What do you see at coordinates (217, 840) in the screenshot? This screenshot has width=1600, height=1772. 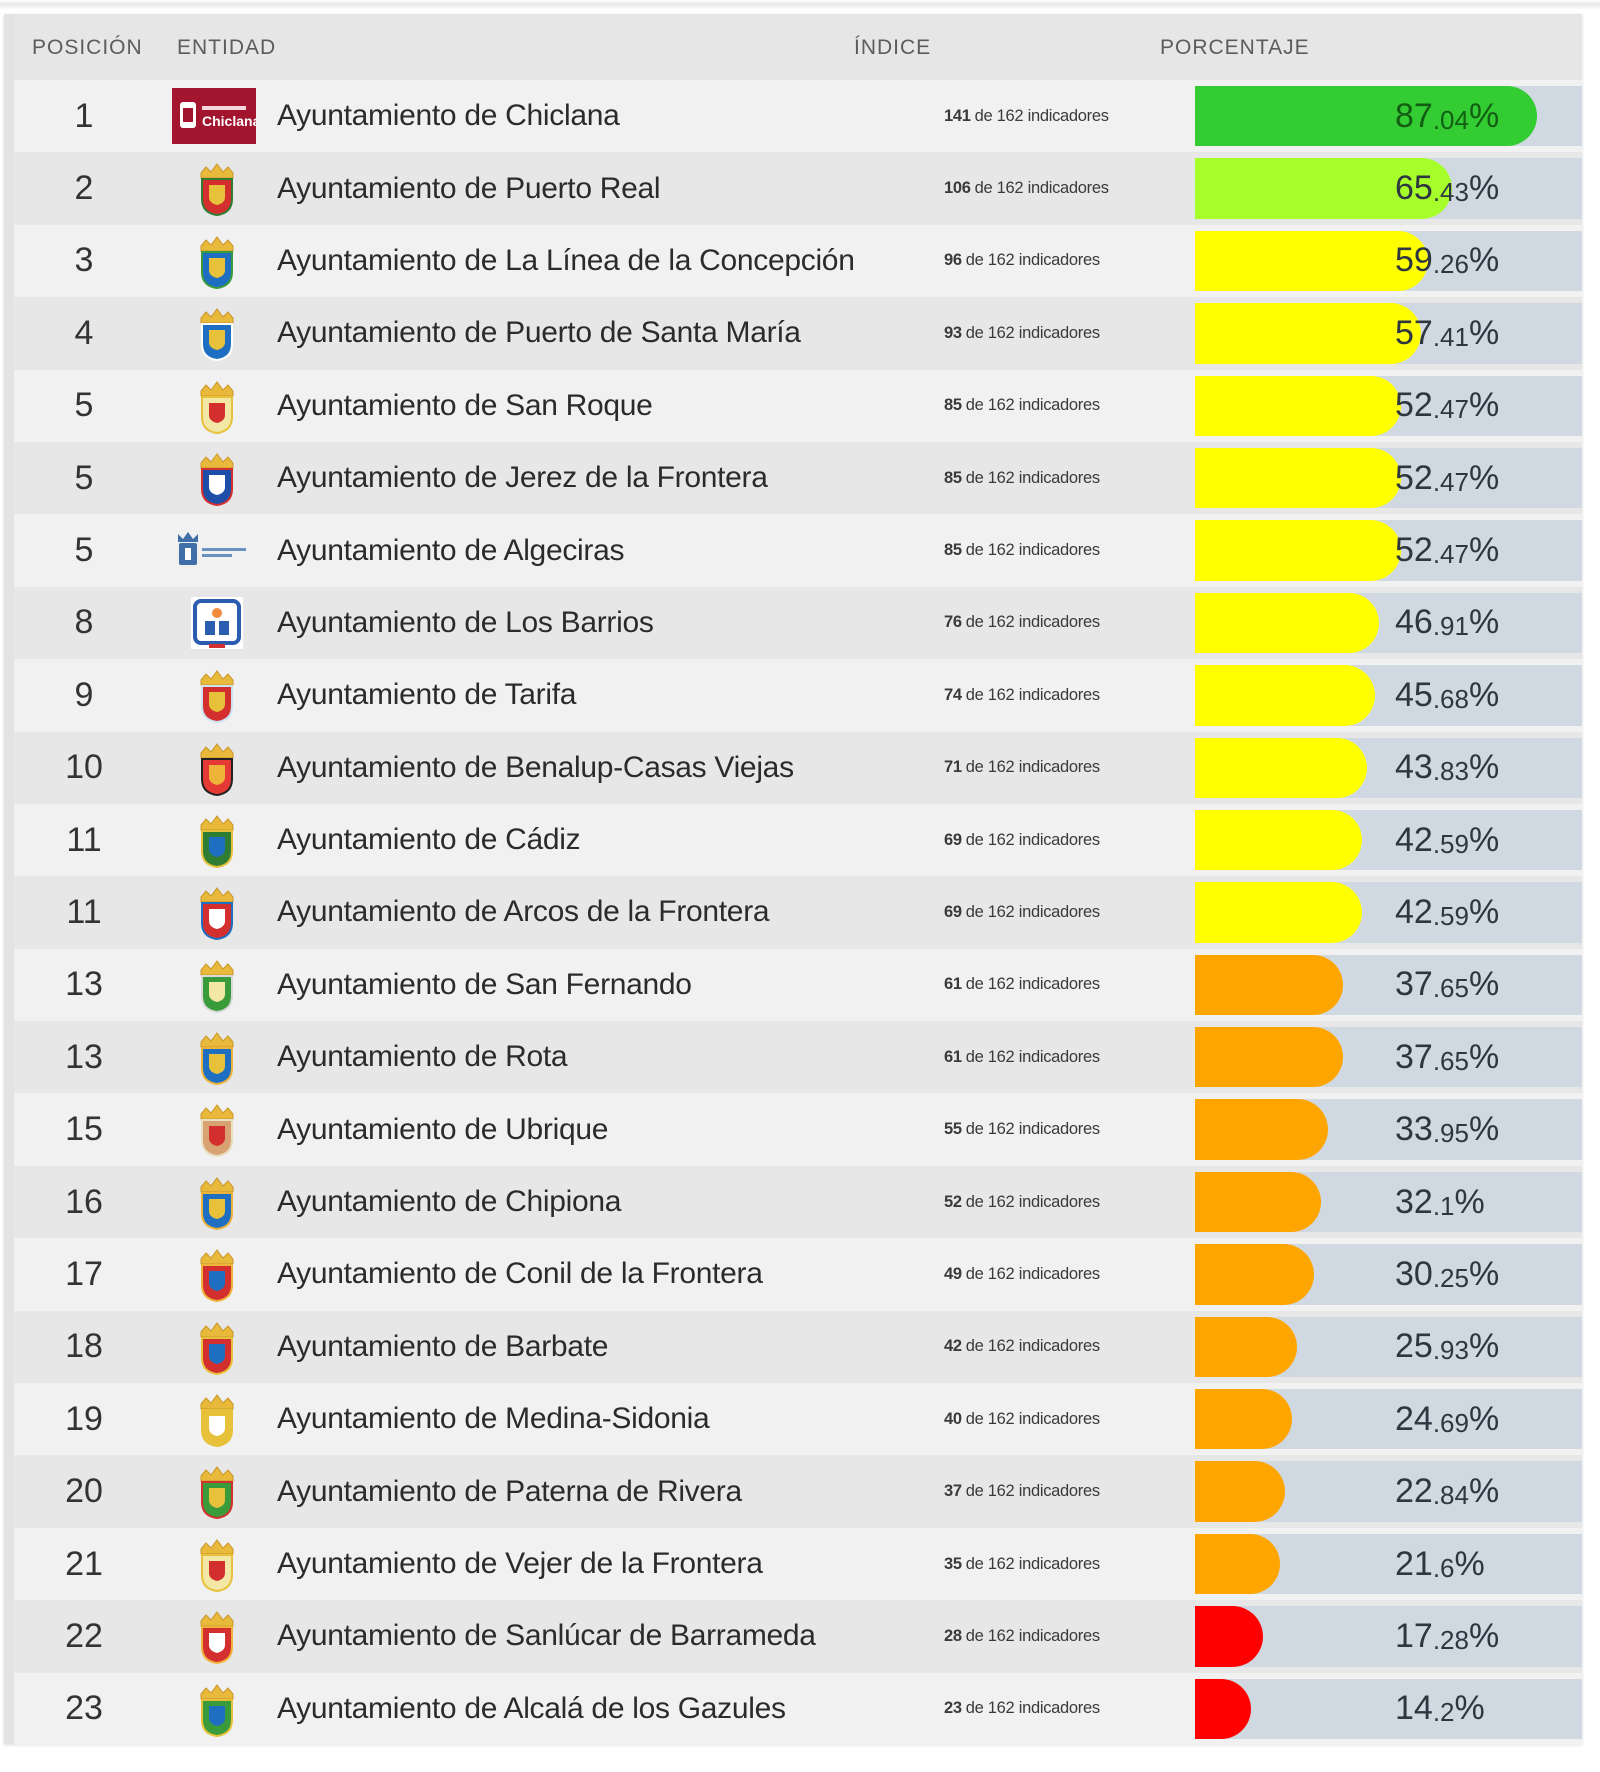 I see `cadiz-shield-icon` at bounding box center [217, 840].